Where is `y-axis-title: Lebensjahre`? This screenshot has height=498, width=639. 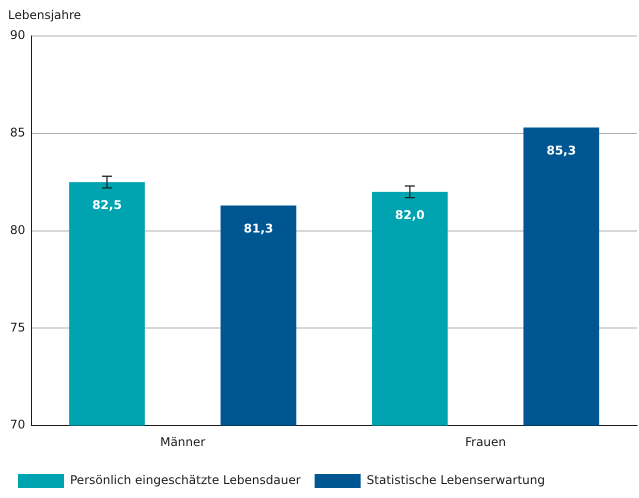 y-axis-title: Lebensjahre is located at coordinates (45, 15).